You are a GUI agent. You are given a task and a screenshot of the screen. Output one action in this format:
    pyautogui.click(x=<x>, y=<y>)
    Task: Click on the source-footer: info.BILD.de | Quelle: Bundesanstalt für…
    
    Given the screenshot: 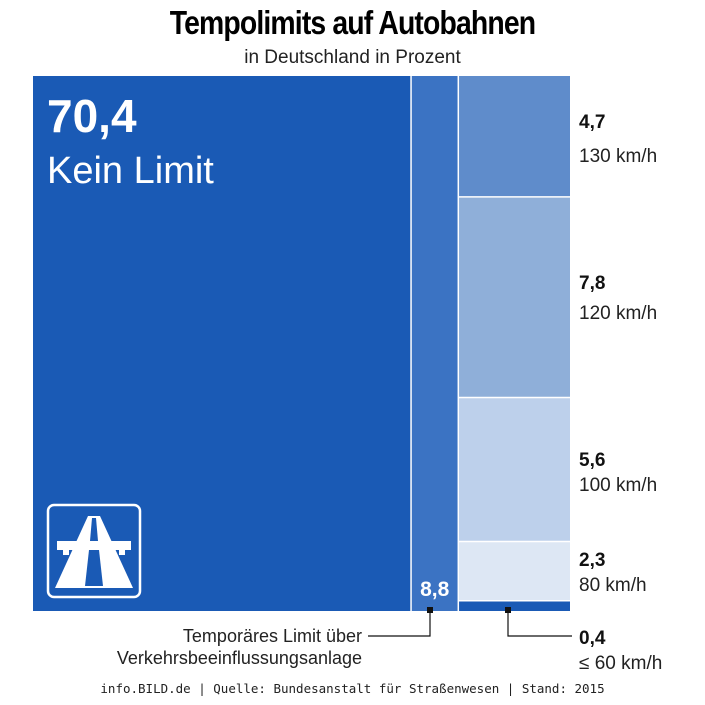 What is the action you would take?
    pyautogui.click(x=352, y=688)
    